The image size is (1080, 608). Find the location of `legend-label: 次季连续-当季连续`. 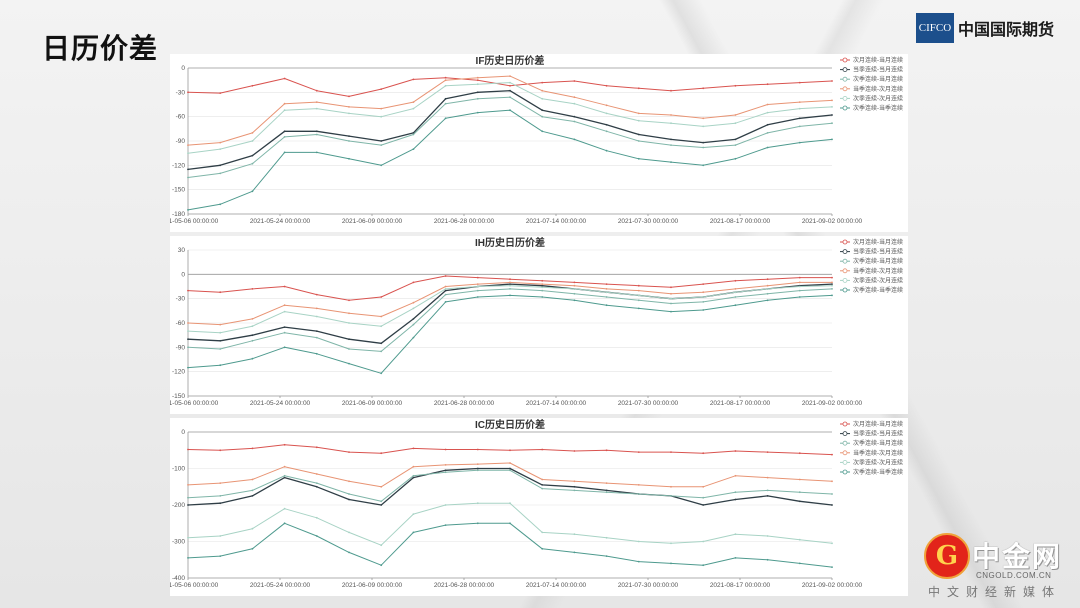

legend-label: 次季连续-当季连续 is located at coordinates (878, 472).